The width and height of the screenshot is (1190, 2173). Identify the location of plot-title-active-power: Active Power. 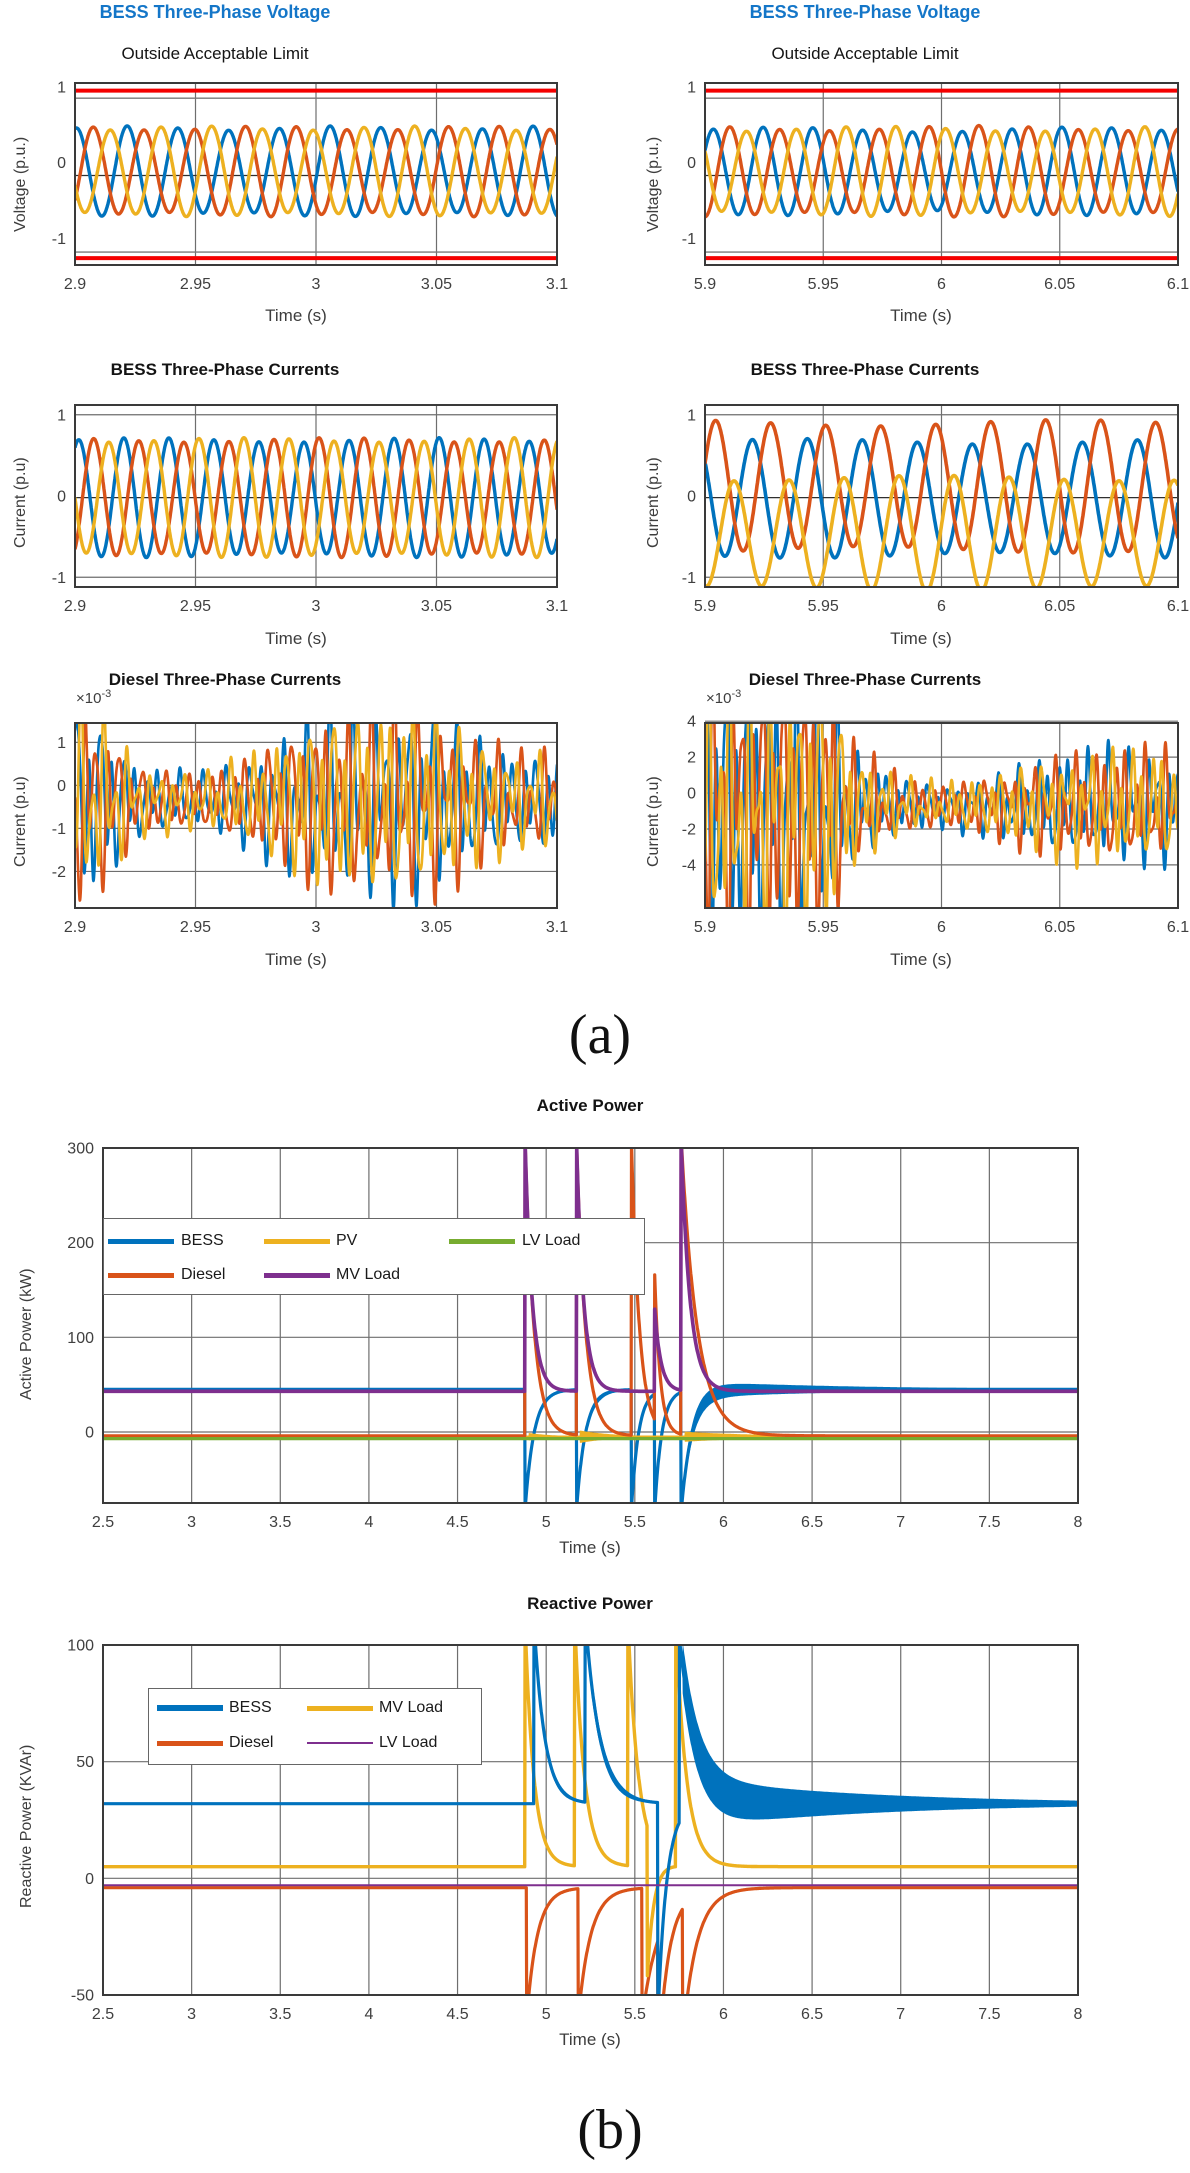
(590, 1105).